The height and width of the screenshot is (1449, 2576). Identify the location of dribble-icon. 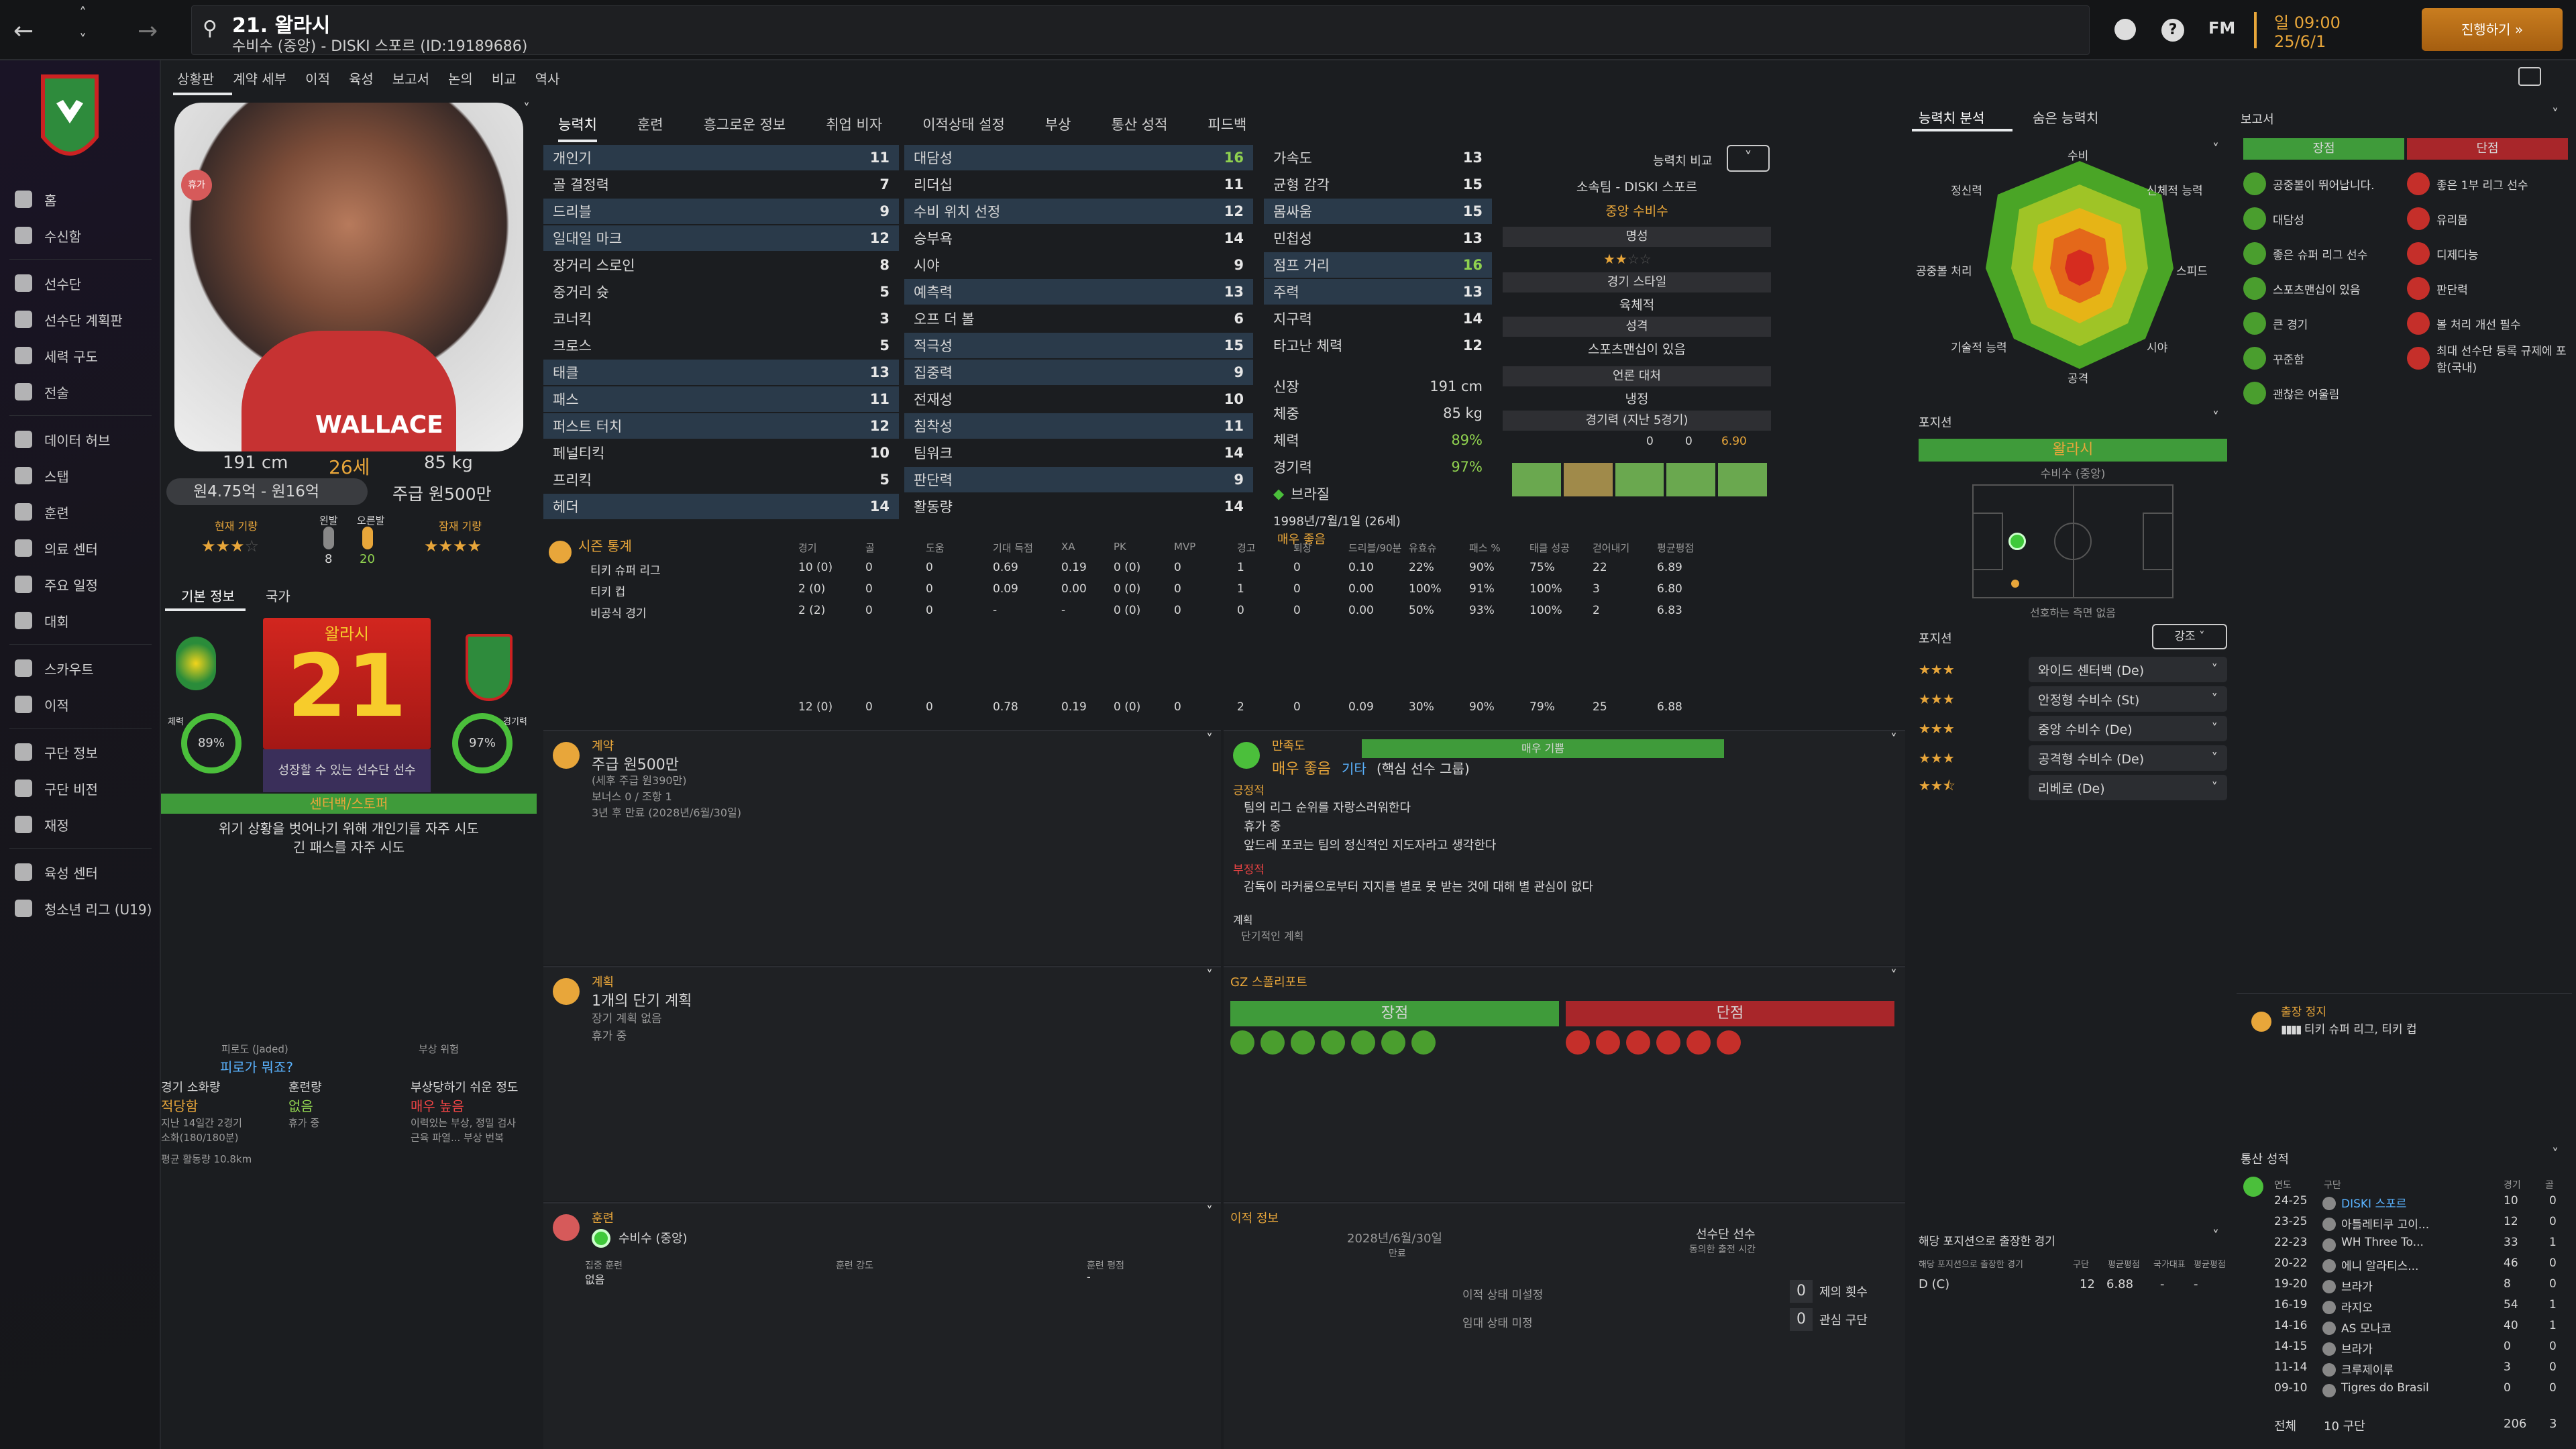
(1638, 1042).